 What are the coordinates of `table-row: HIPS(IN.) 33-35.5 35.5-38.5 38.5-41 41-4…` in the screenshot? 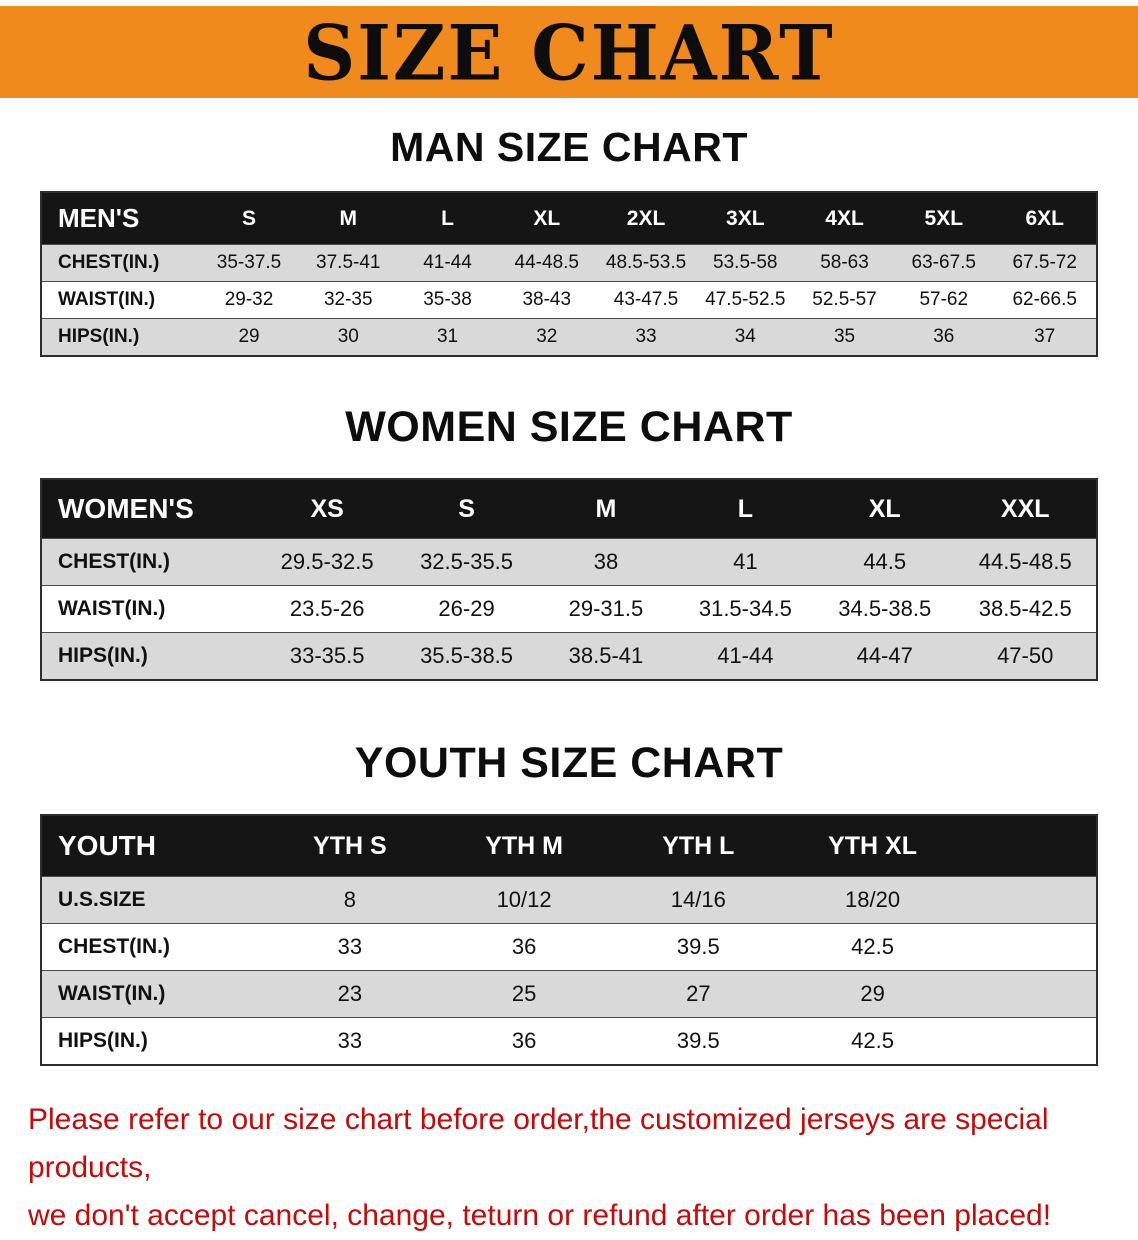 It's located at (569, 656).